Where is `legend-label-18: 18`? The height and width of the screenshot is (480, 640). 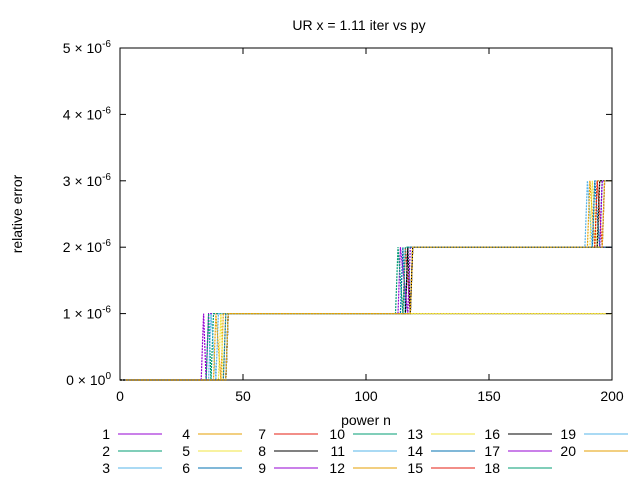 legend-label-18: 18 is located at coordinates (492, 468).